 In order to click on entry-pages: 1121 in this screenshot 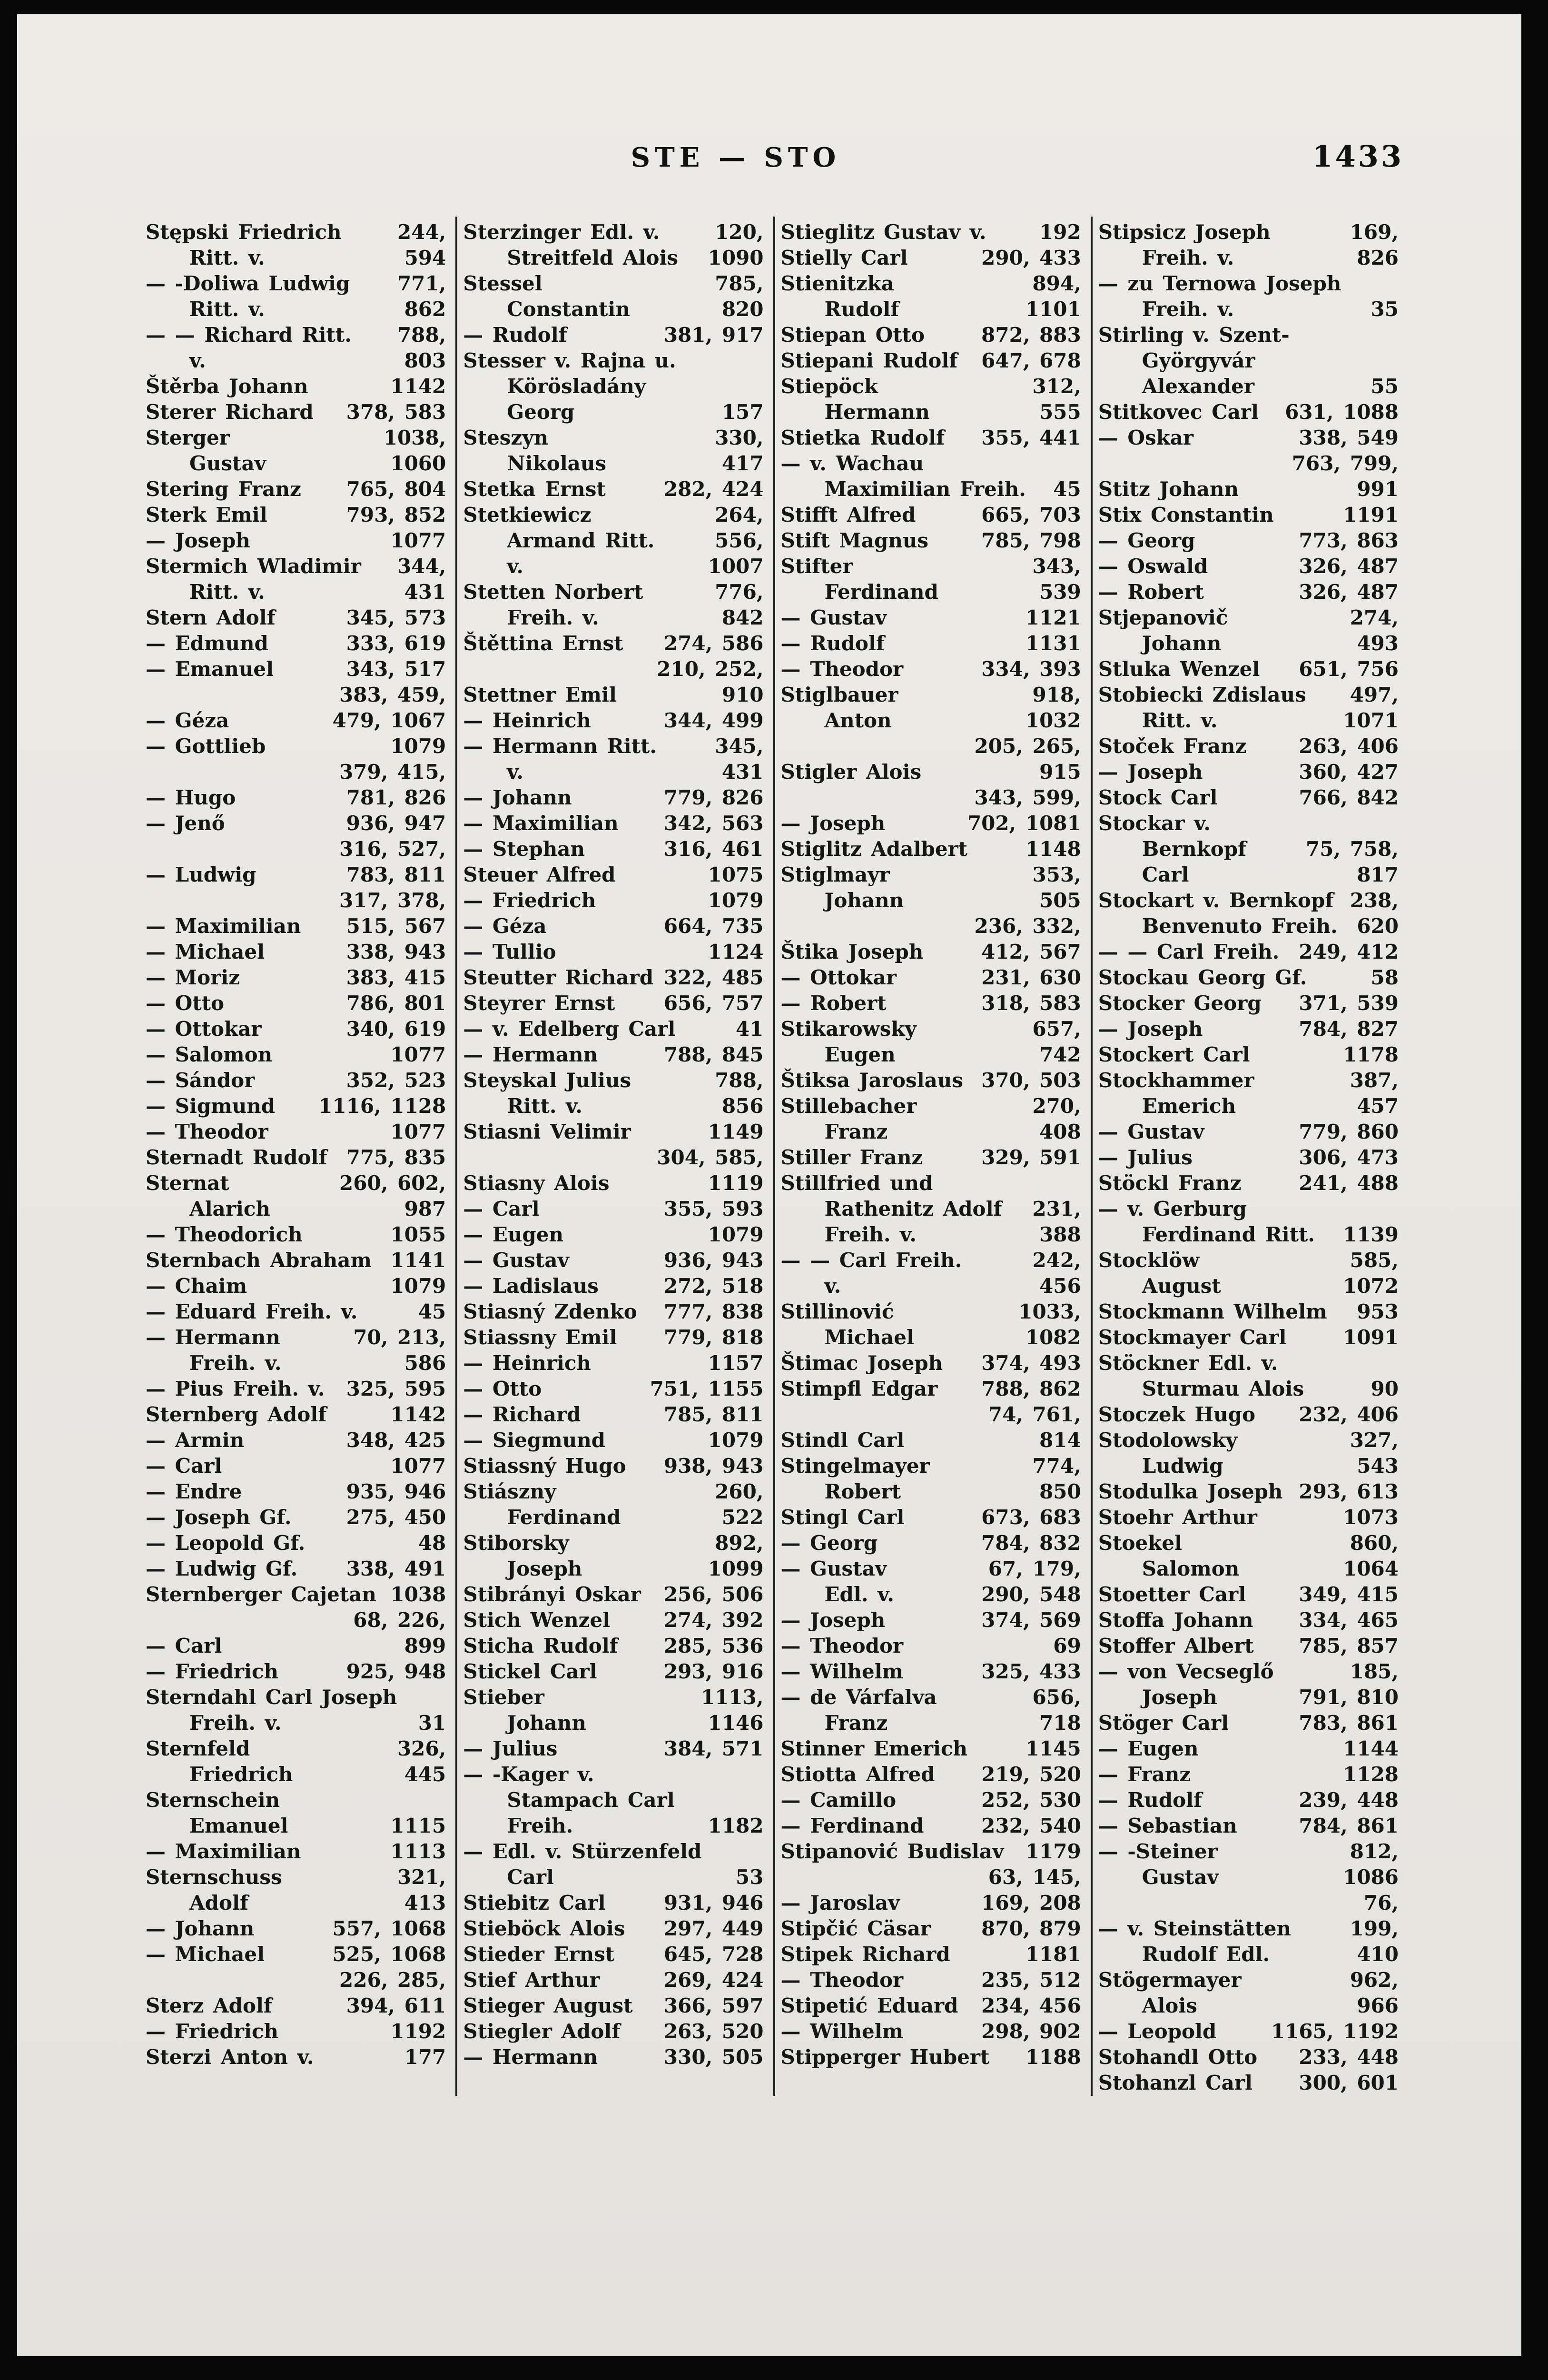, I will do `click(1053, 617)`.